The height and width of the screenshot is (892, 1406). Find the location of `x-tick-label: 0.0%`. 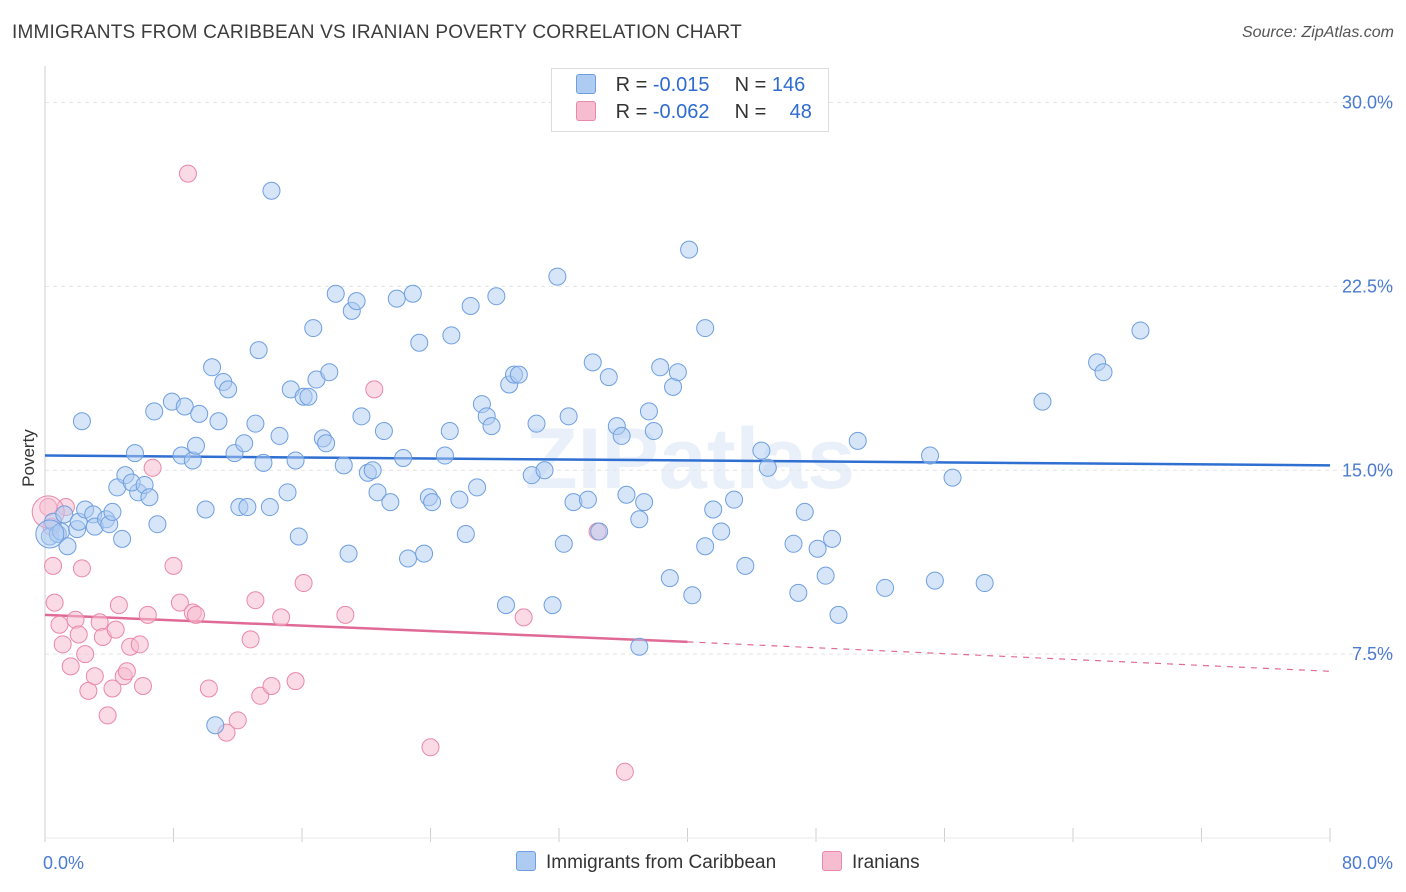

x-tick-label: 0.0% is located at coordinates (63, 863).